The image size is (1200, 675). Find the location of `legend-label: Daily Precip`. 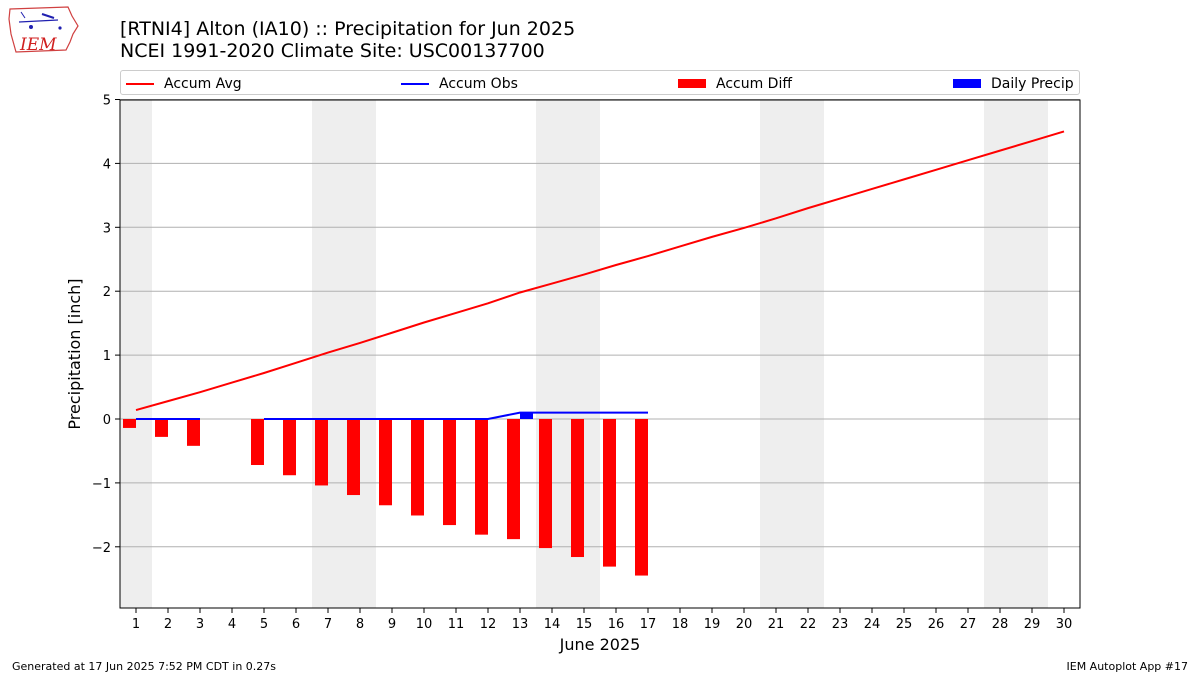

legend-label: Daily Precip is located at coordinates (1032, 83).